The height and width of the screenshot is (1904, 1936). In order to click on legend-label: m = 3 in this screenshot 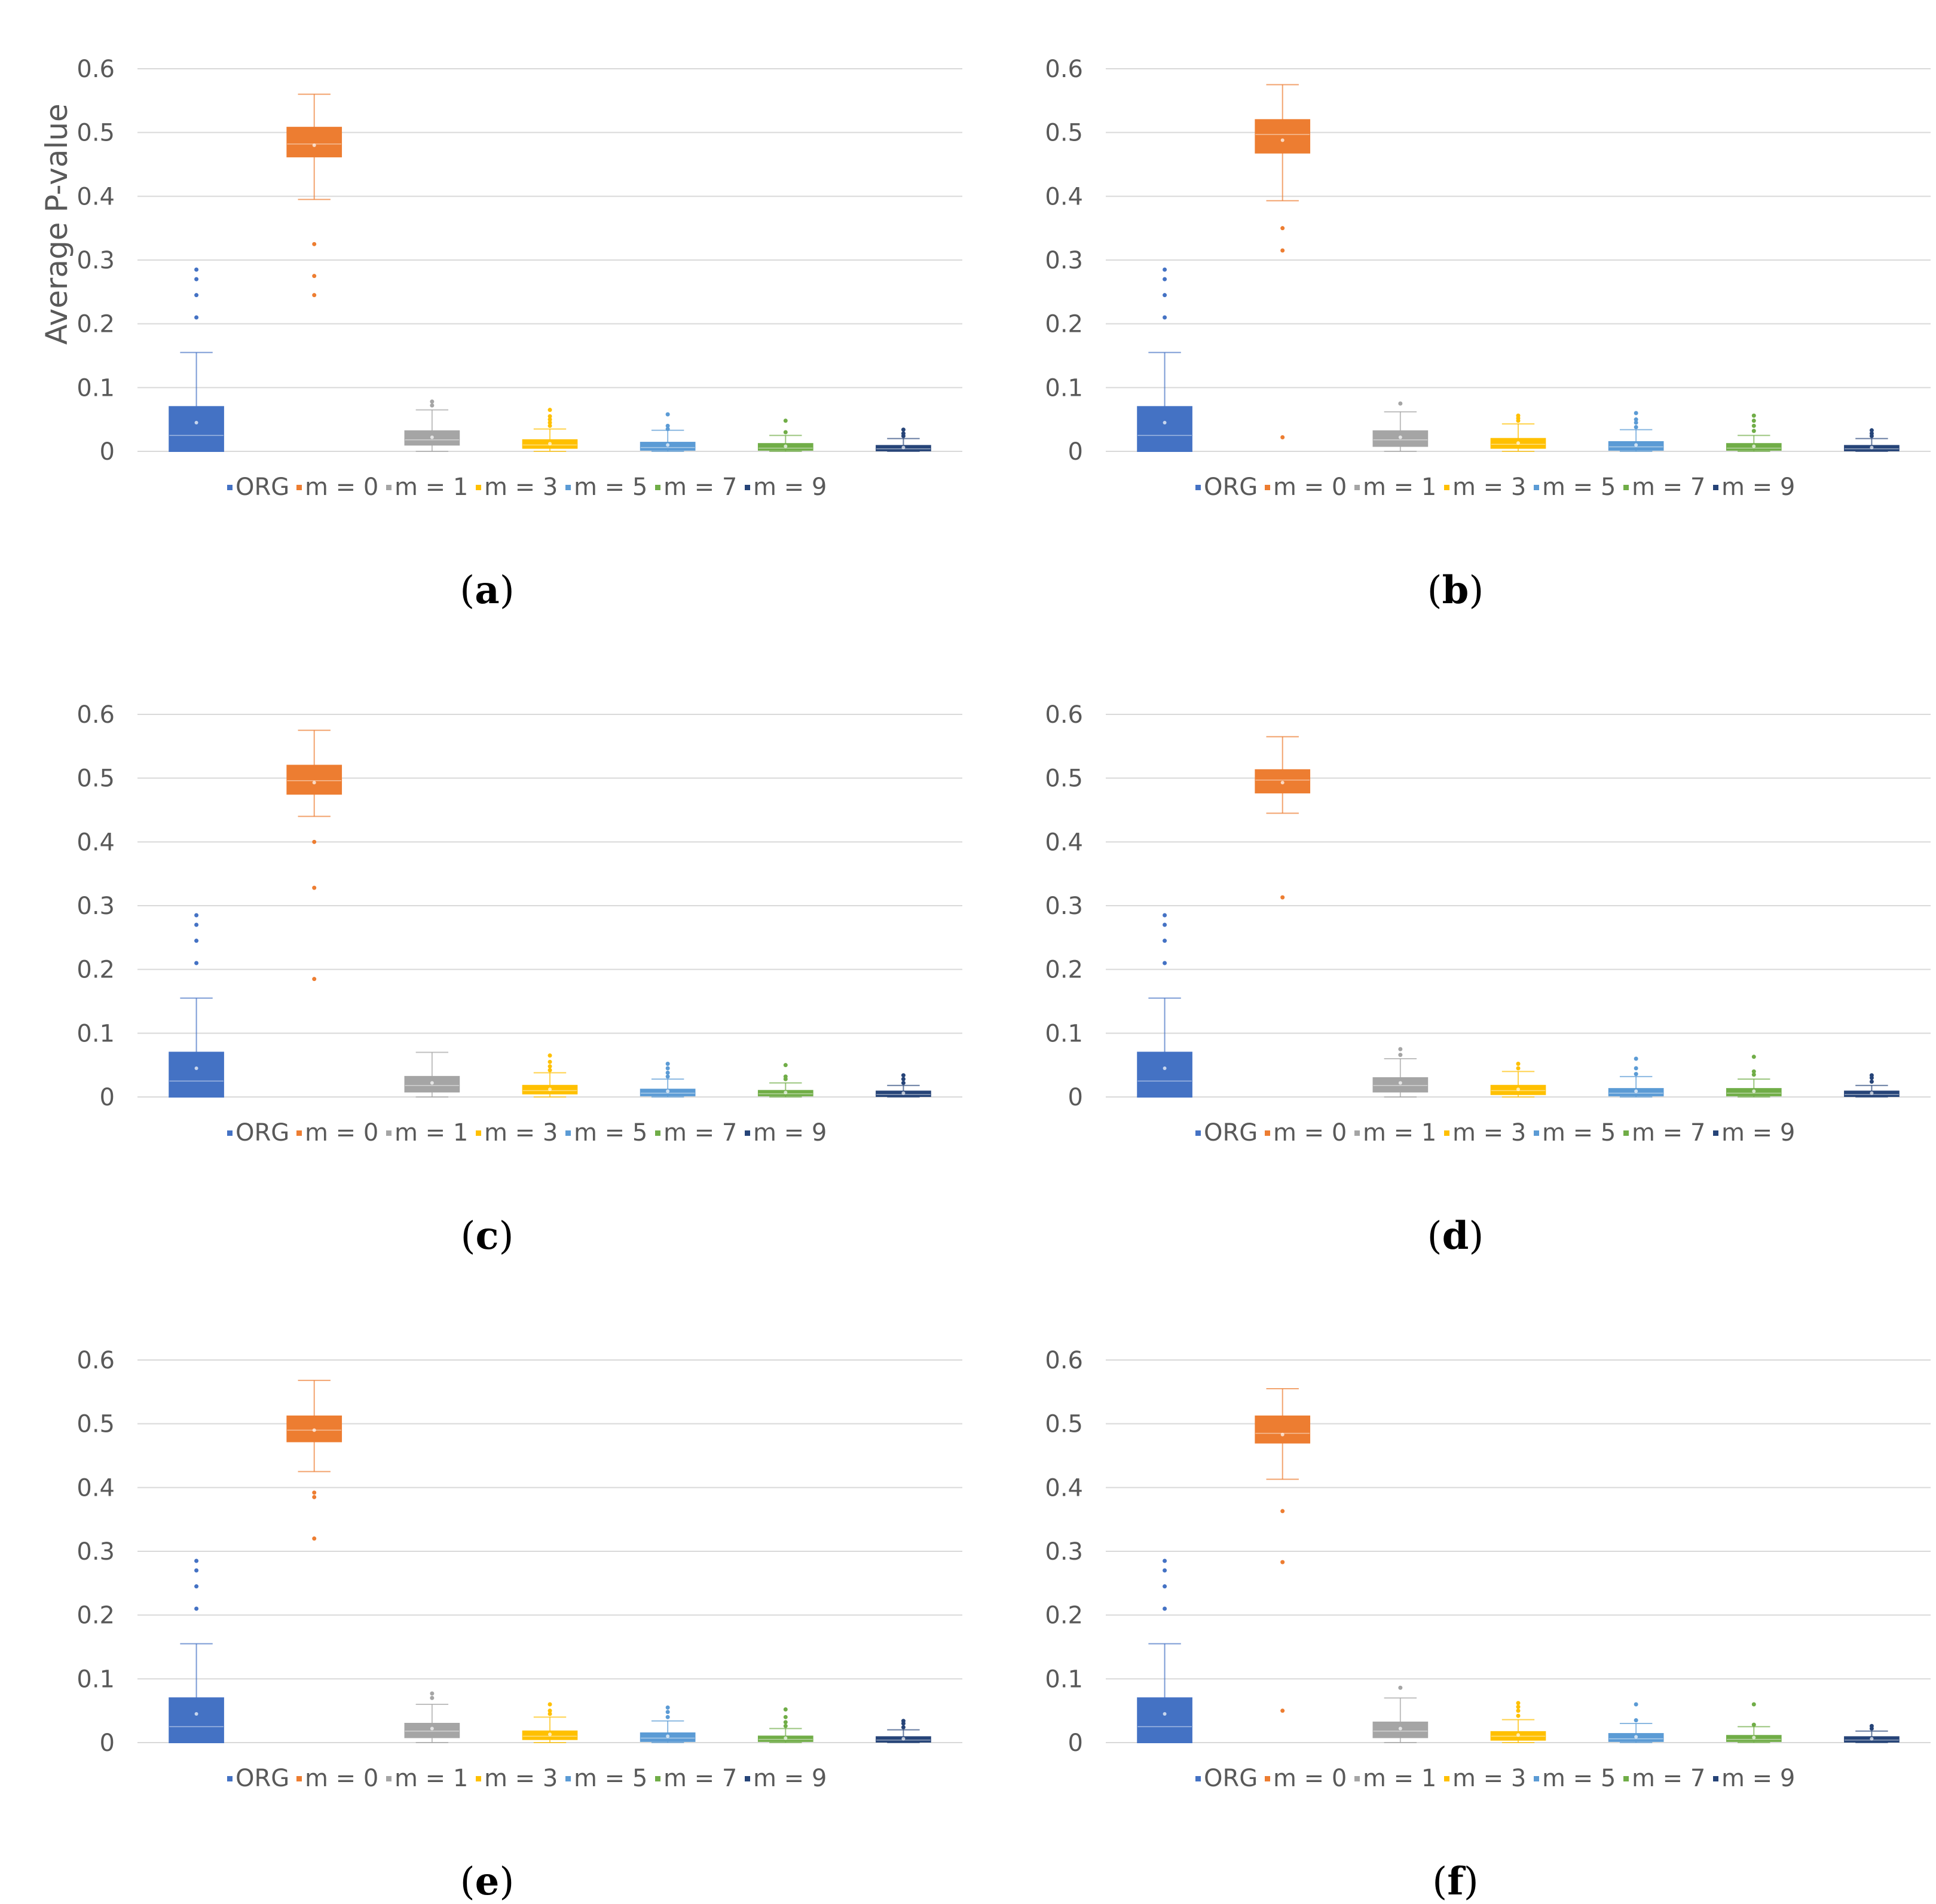, I will do `click(521, 1778)`.